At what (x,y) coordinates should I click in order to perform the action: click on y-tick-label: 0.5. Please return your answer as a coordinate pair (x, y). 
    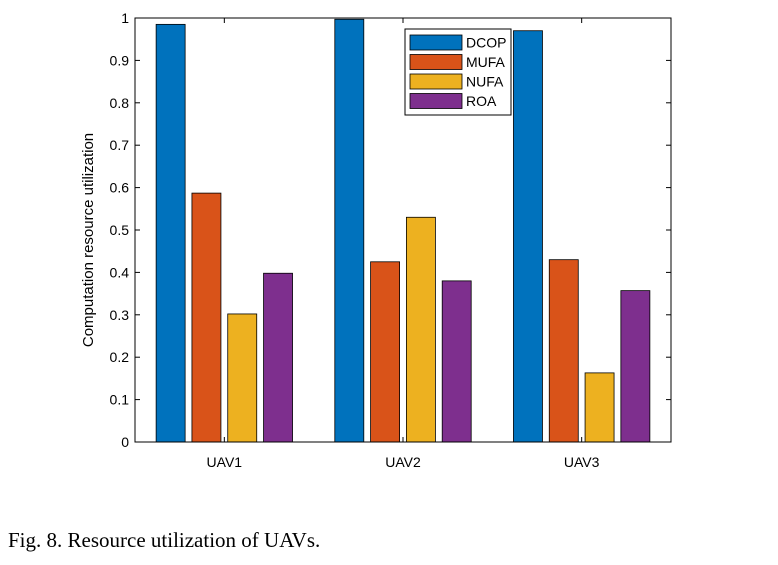
    Looking at the image, I should click on (120, 230).